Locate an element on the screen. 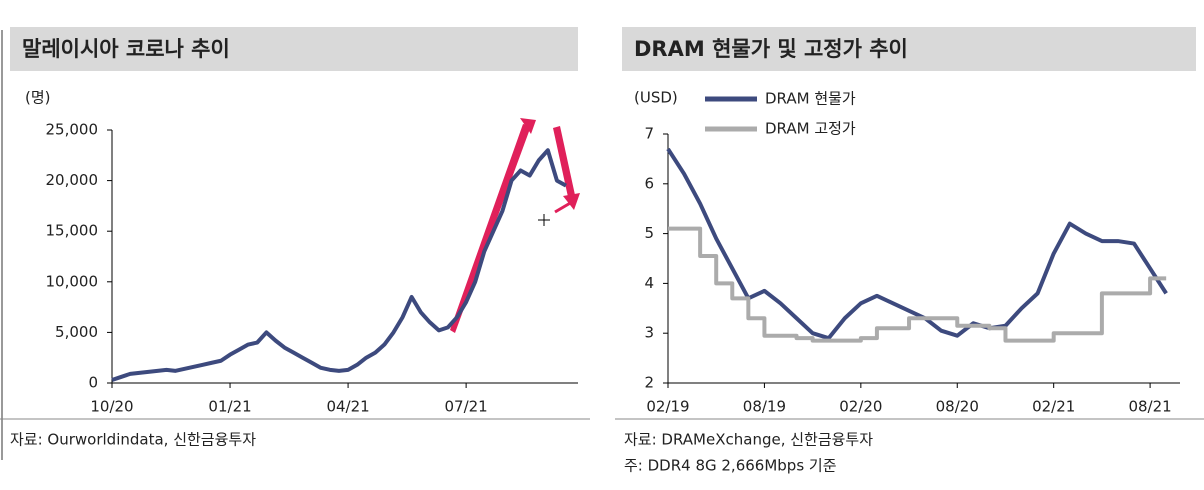 This screenshot has height=490, width=1204. x-tick-label: 02/19 is located at coordinates (667, 407).